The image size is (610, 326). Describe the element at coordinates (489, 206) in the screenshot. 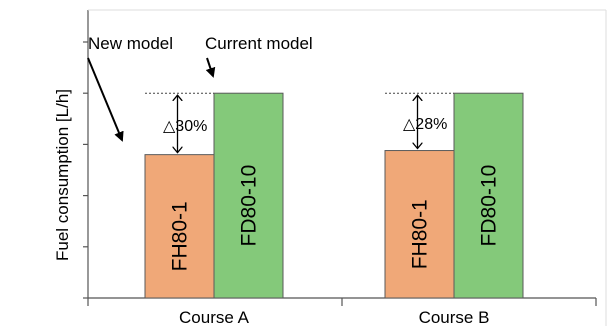

I see `bar-label-current-model-course-b: FD80-10` at that location.